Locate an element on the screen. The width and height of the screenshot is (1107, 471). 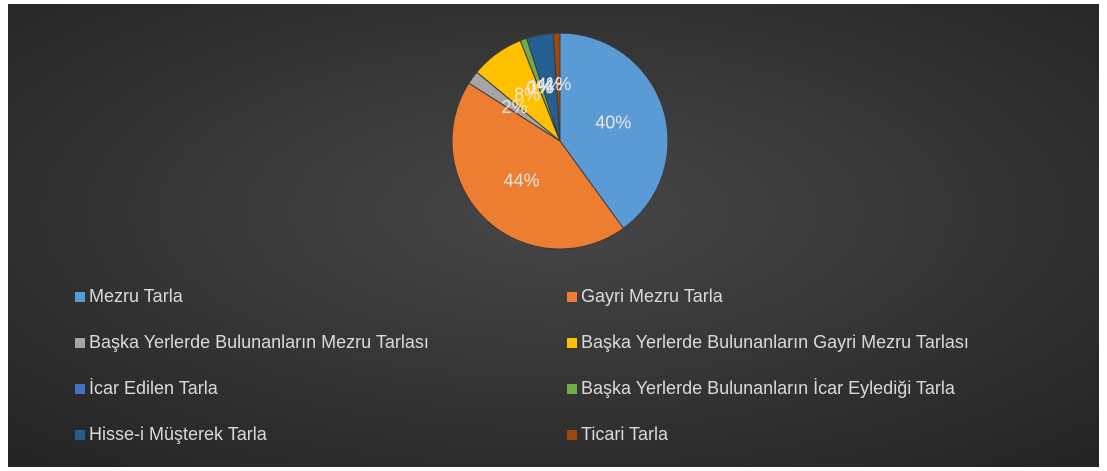
data-label: 4% is located at coordinates (549, 85).